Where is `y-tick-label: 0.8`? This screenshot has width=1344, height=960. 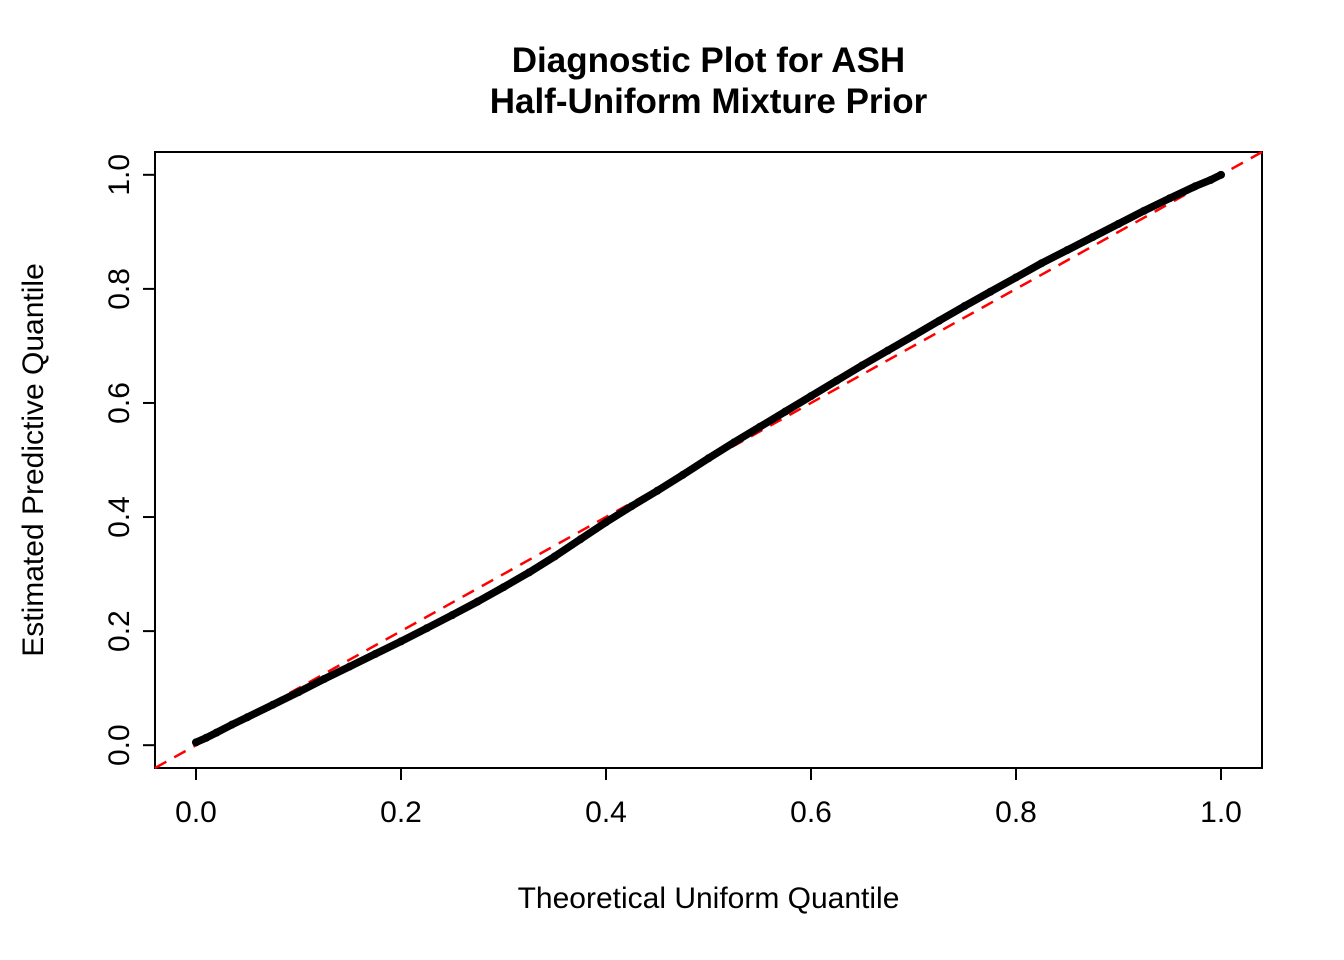
y-tick-label: 0.8 is located at coordinates (119, 289).